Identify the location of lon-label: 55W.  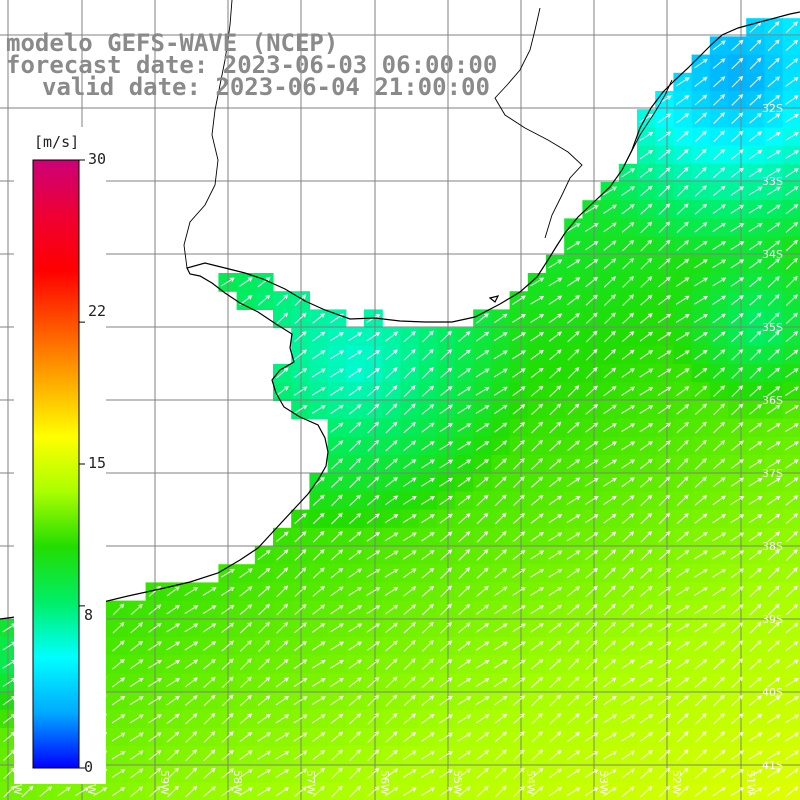
(457, 782).